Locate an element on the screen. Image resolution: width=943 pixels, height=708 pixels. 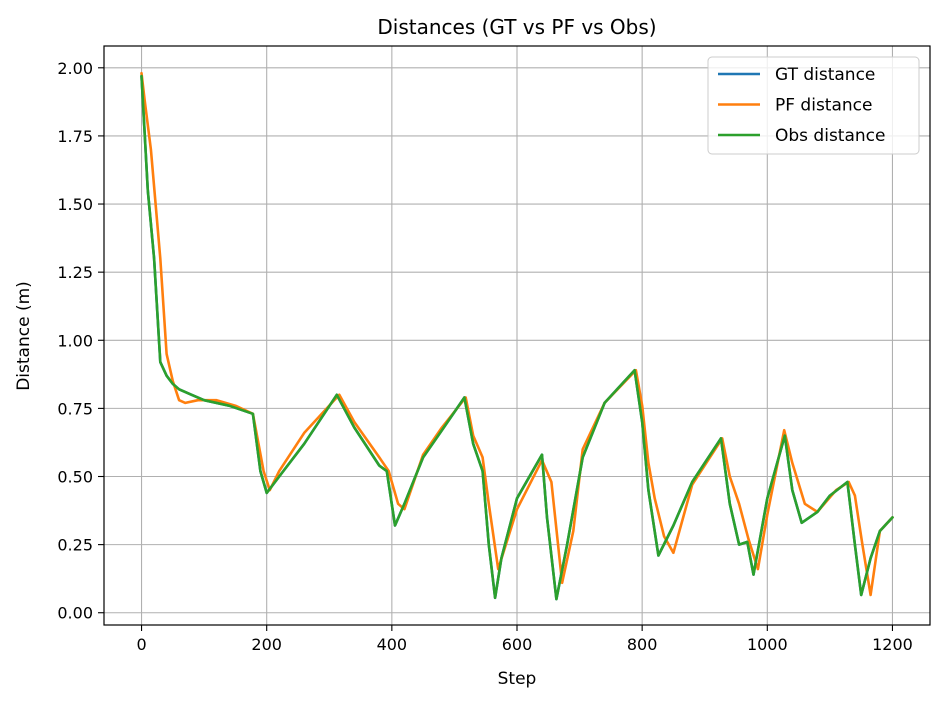
y-tick-label: 0.00 is located at coordinates (75, 613).